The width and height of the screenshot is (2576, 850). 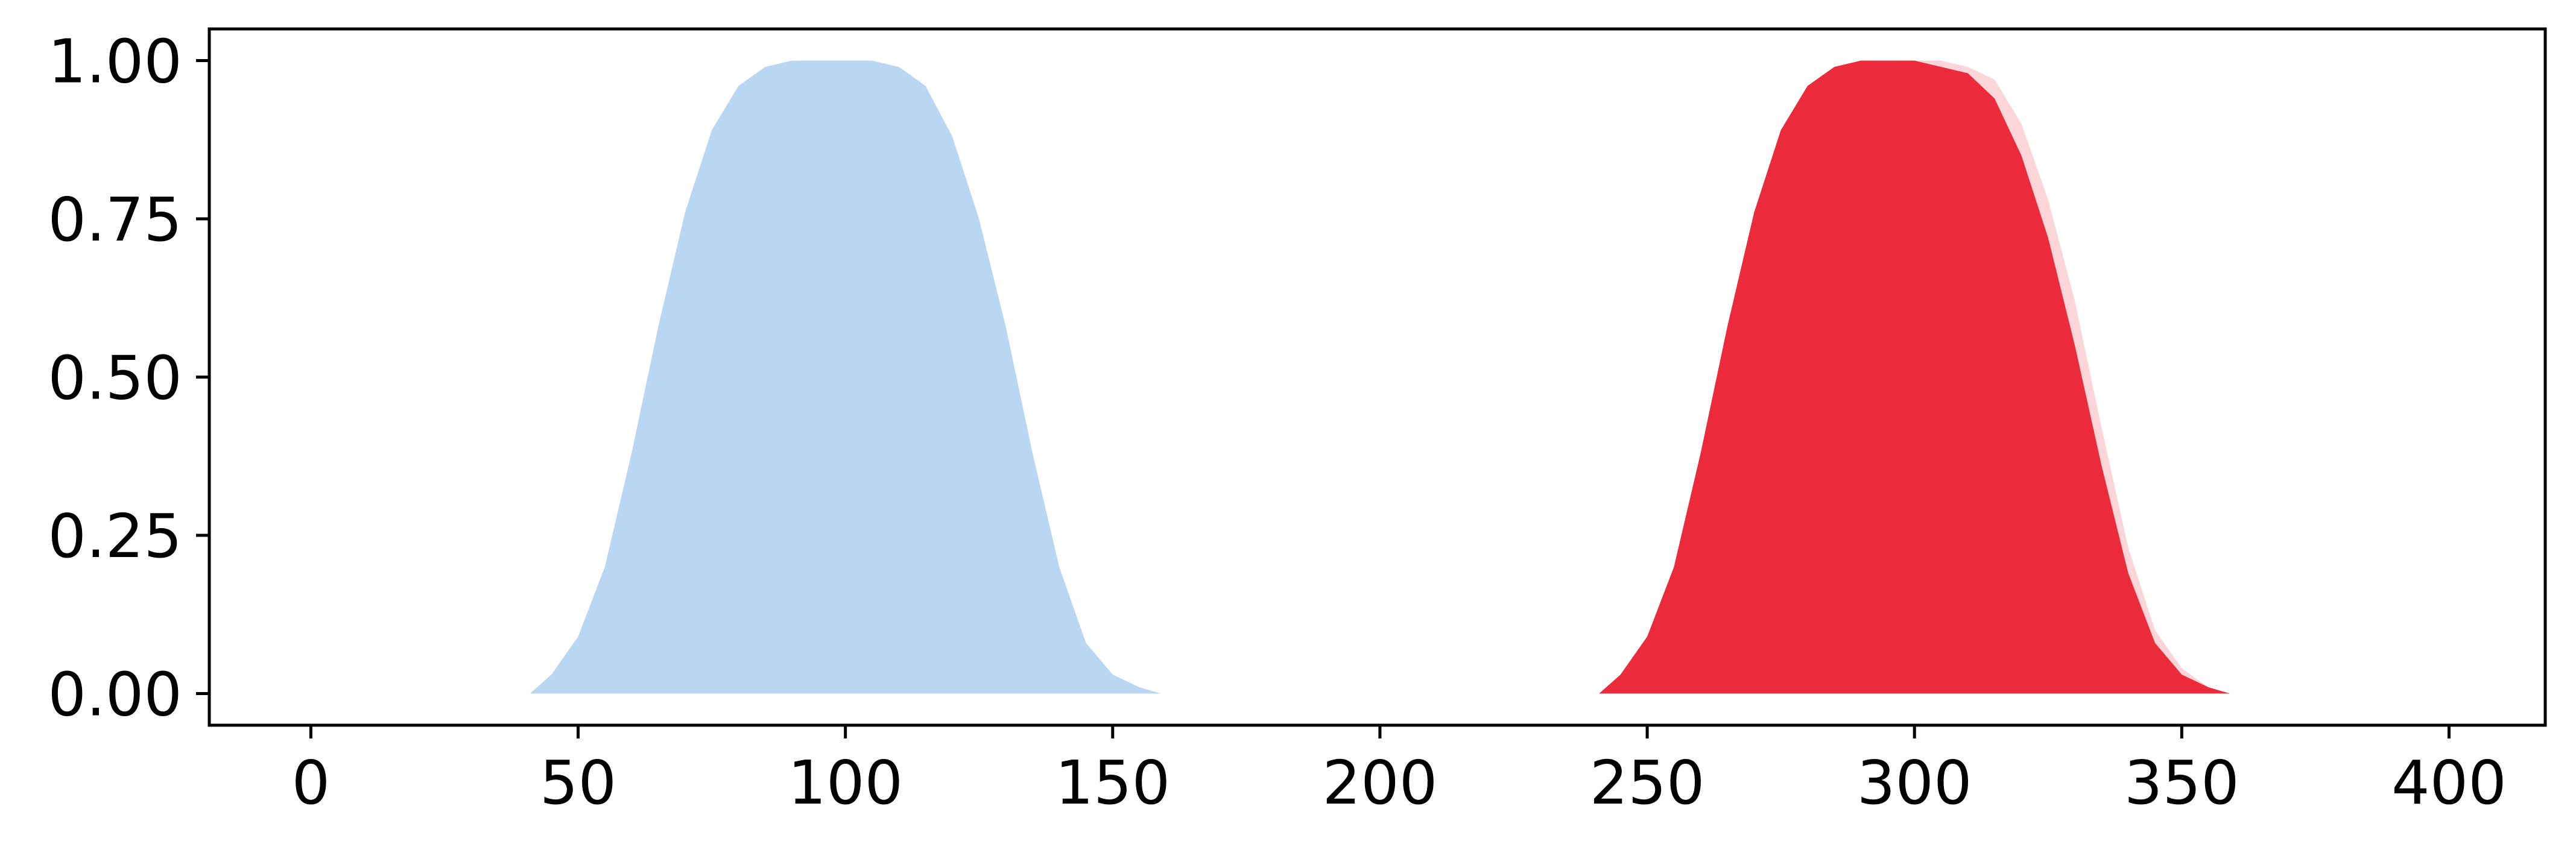 I want to click on y-tick-label: 0.25, so click(x=115, y=536).